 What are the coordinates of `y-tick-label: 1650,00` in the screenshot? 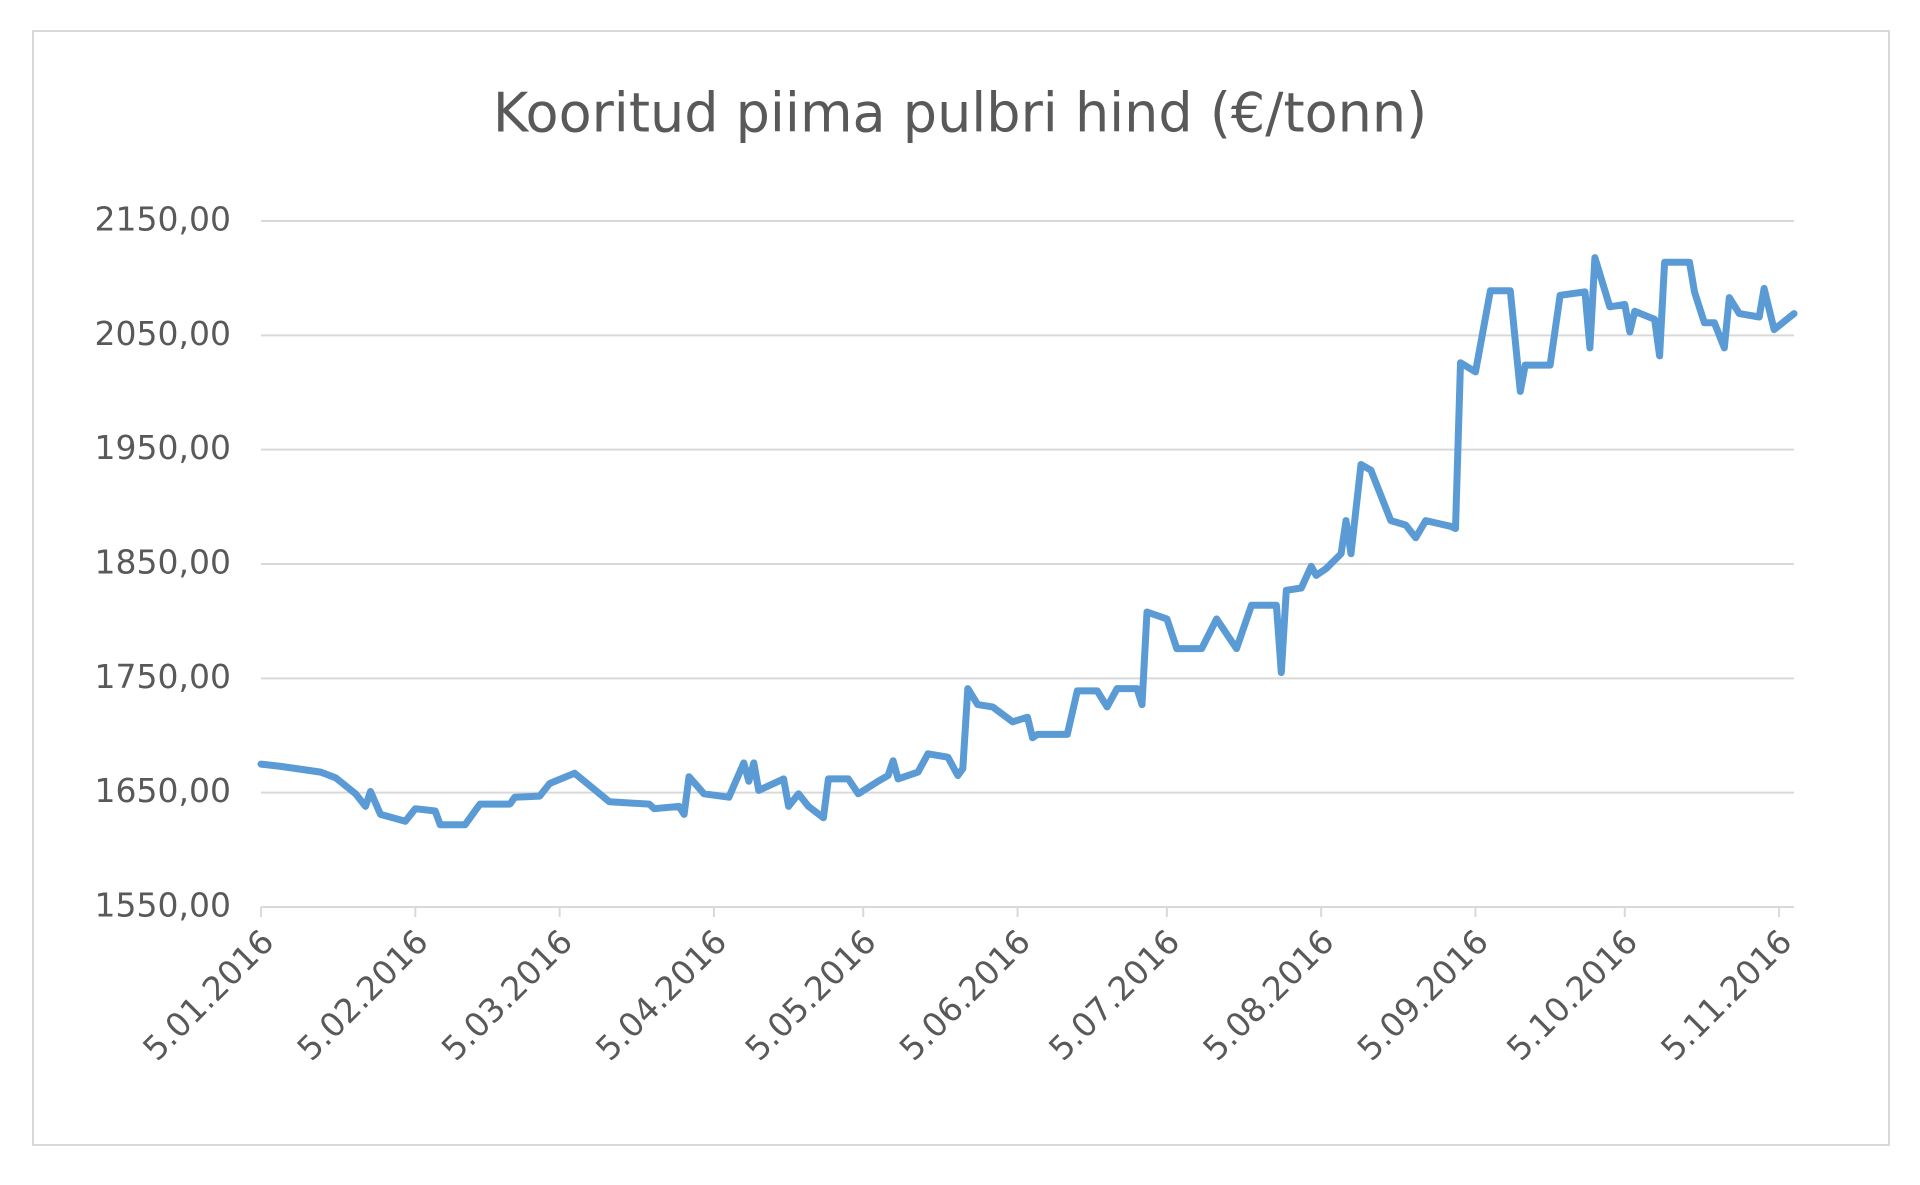 It's located at (163, 790).